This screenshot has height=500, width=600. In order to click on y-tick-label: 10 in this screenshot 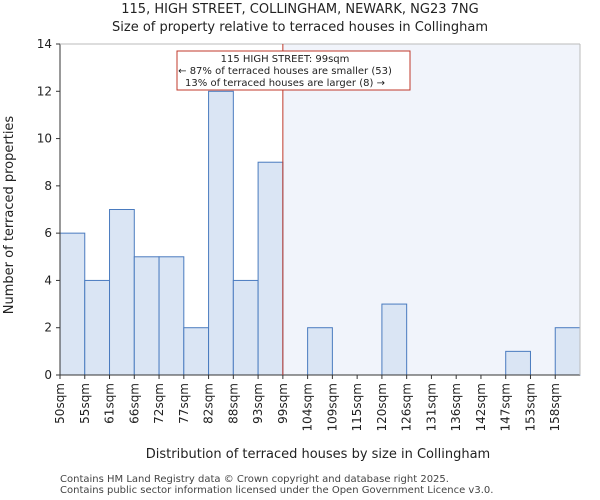, I will do `click(44, 139)`.